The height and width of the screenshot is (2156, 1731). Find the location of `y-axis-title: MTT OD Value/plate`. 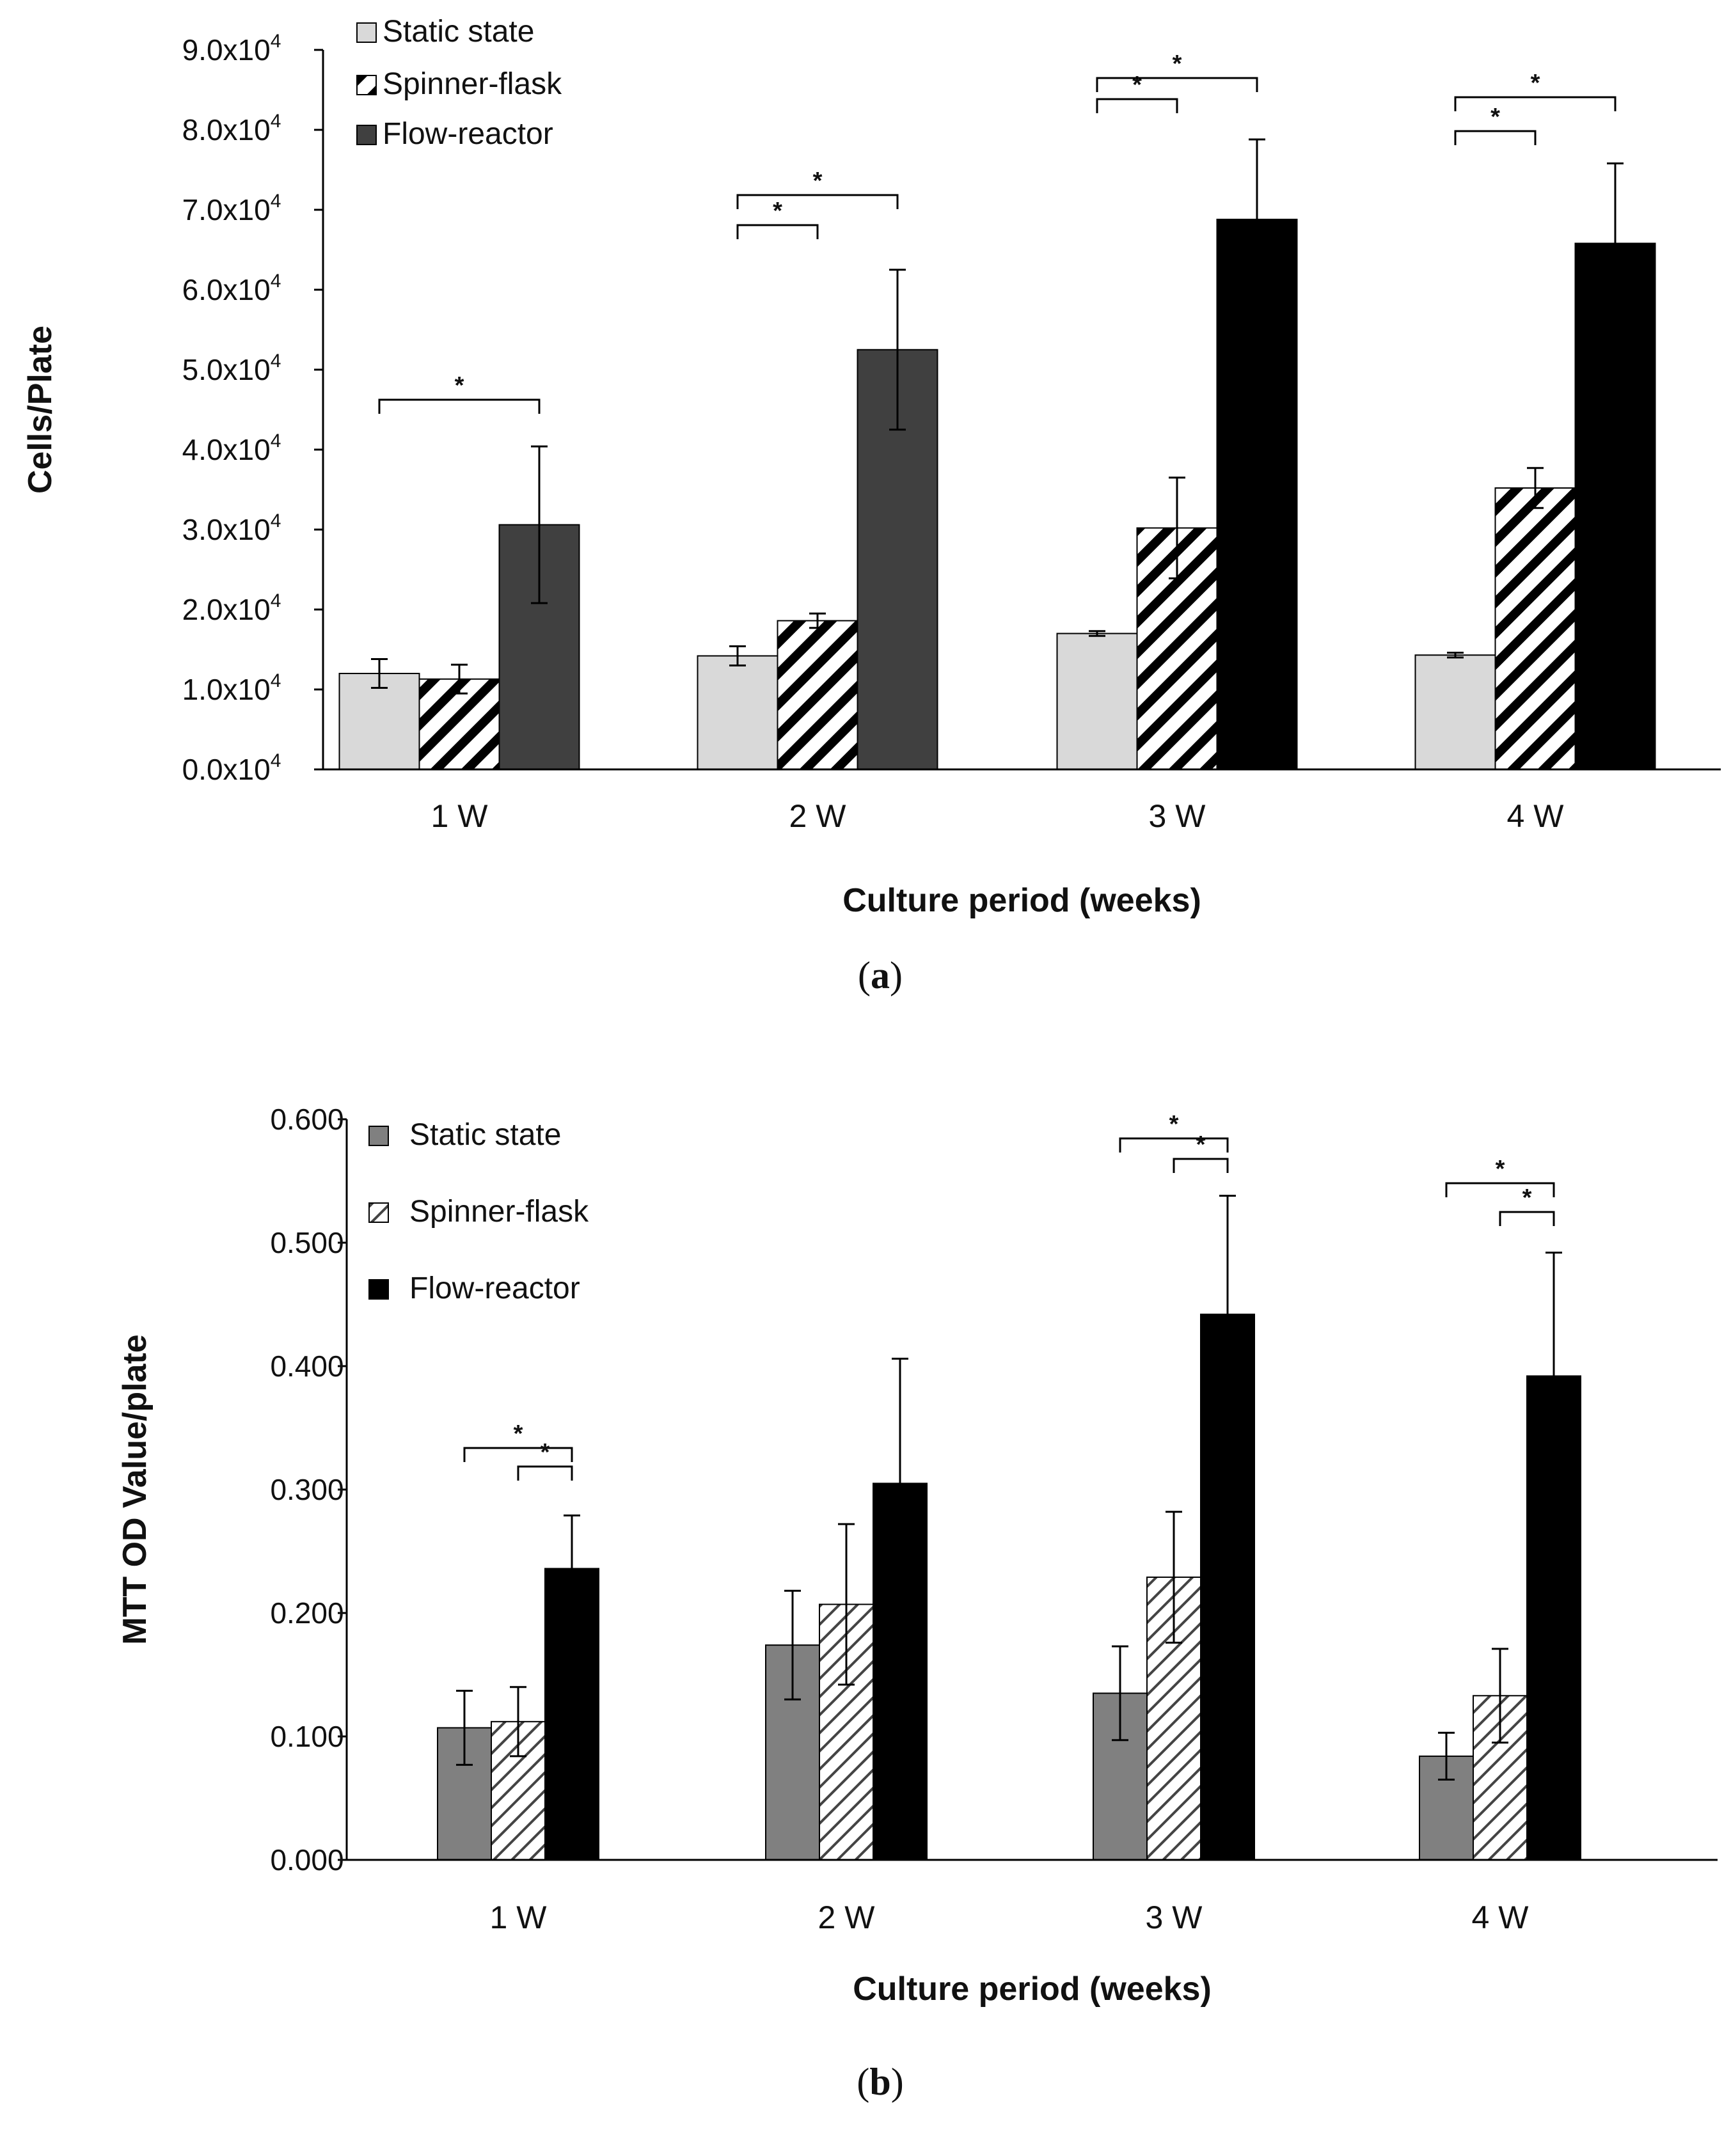

y-axis-title: MTT OD Value/plate is located at coordinates (135, 1489).